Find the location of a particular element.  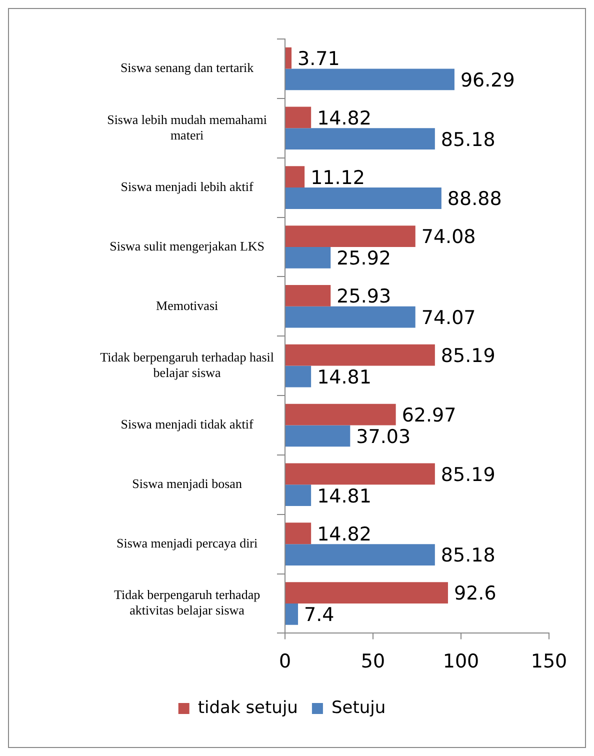

y-tick-label: Siswa menjadi percaya diri is located at coordinates (187, 542).